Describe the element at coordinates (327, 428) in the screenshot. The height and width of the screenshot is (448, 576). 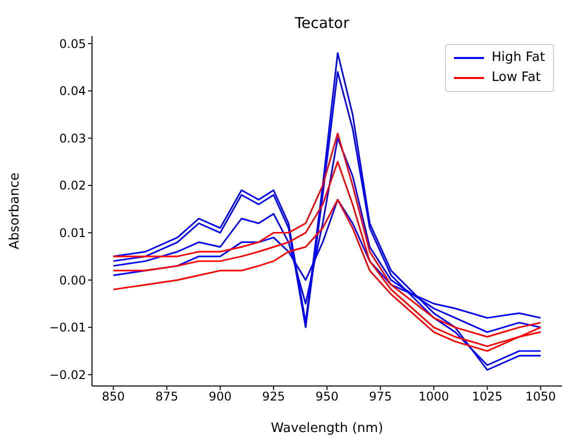
I see `x-axis-title: Wavelength (nm)` at that location.